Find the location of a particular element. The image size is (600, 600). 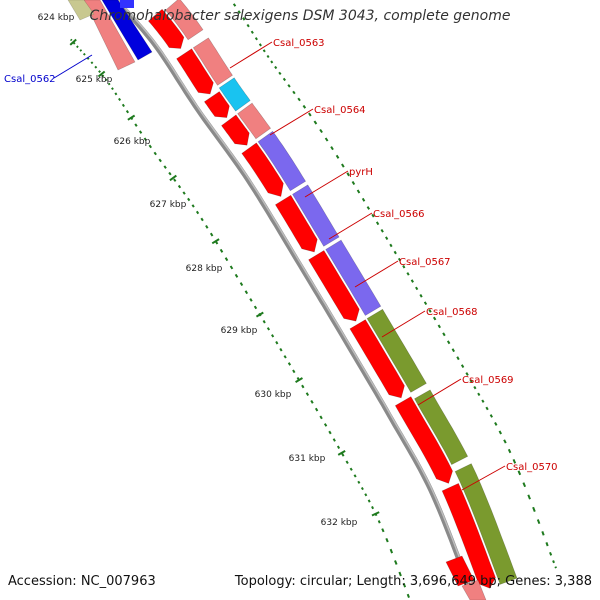

cds-block-bottom-pink is located at coordinates (474, 589).